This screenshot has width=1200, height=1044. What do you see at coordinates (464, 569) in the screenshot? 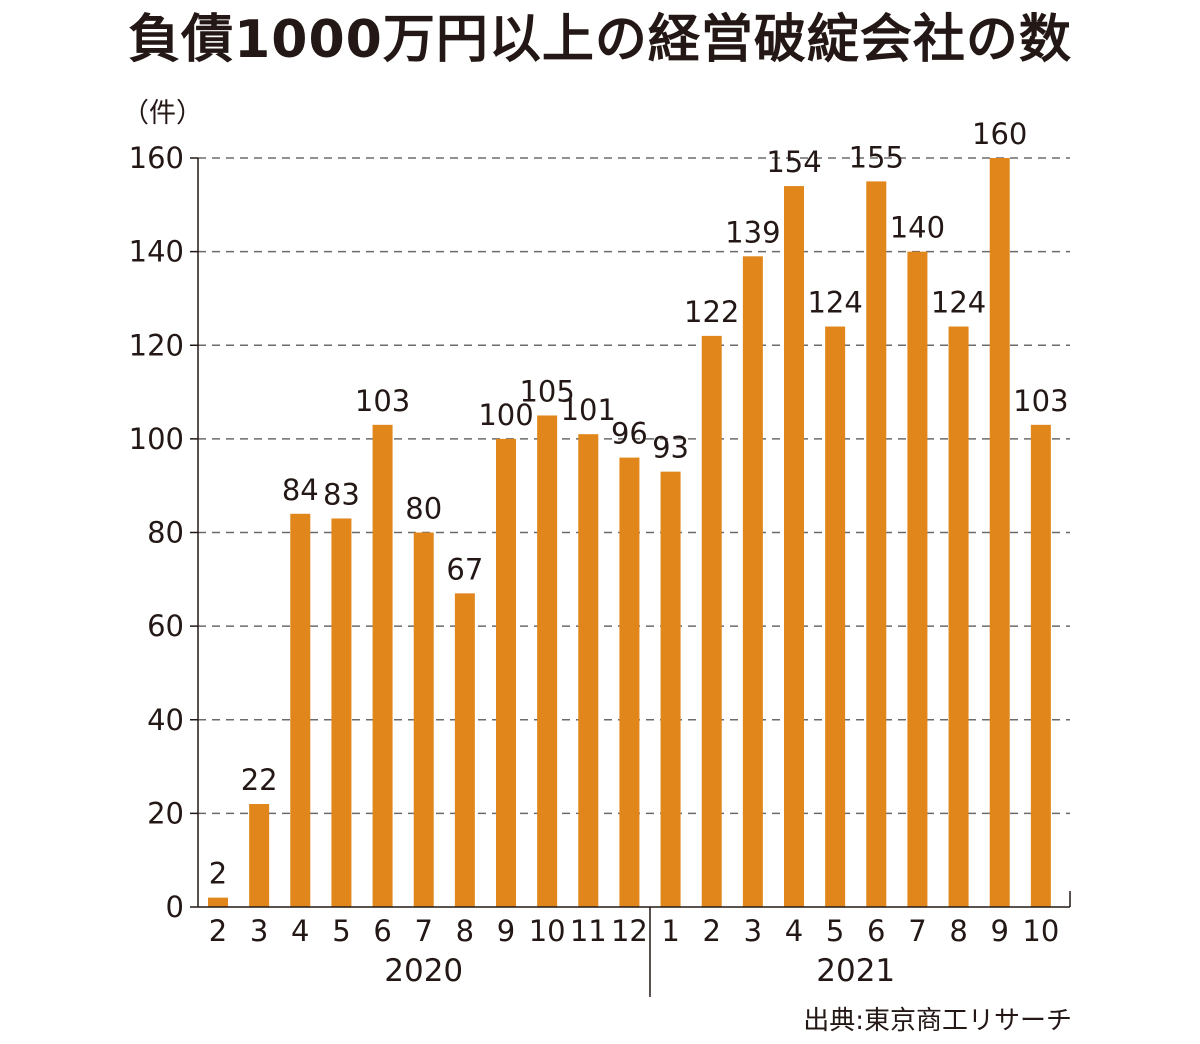
I see `data-label: 67` at bounding box center [464, 569].